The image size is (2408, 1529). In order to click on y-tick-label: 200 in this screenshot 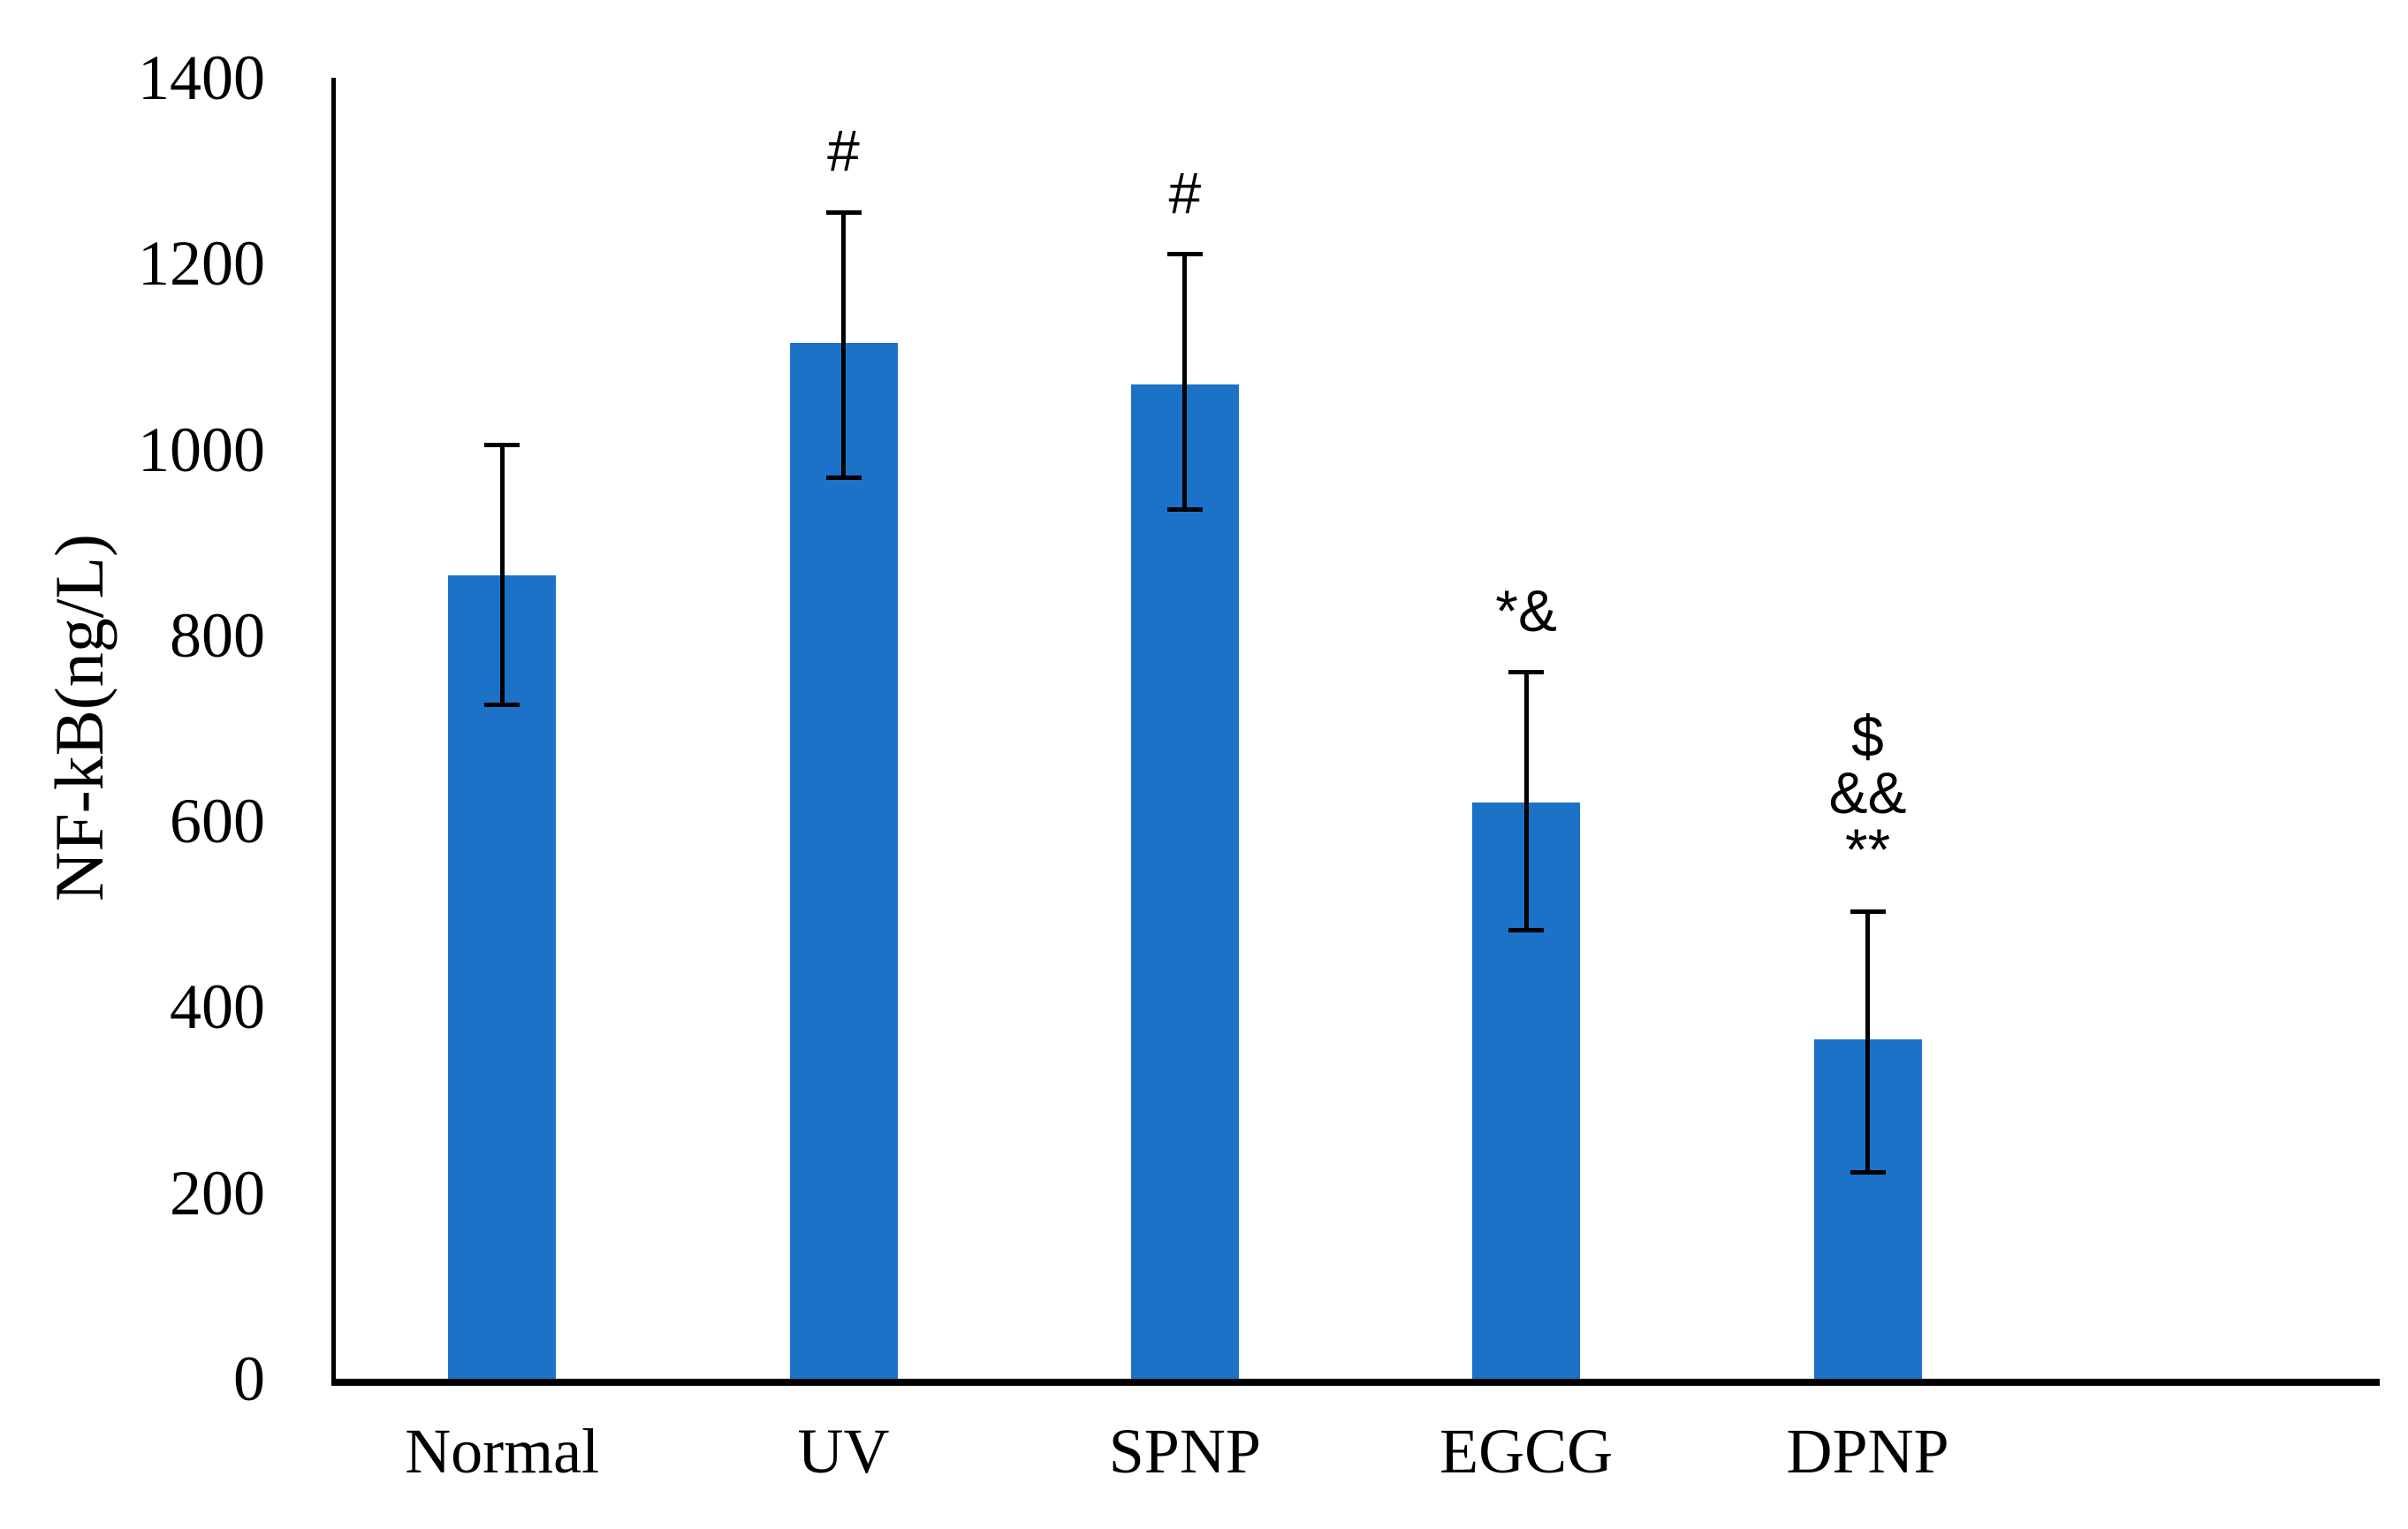, I will do `click(217, 1193)`.